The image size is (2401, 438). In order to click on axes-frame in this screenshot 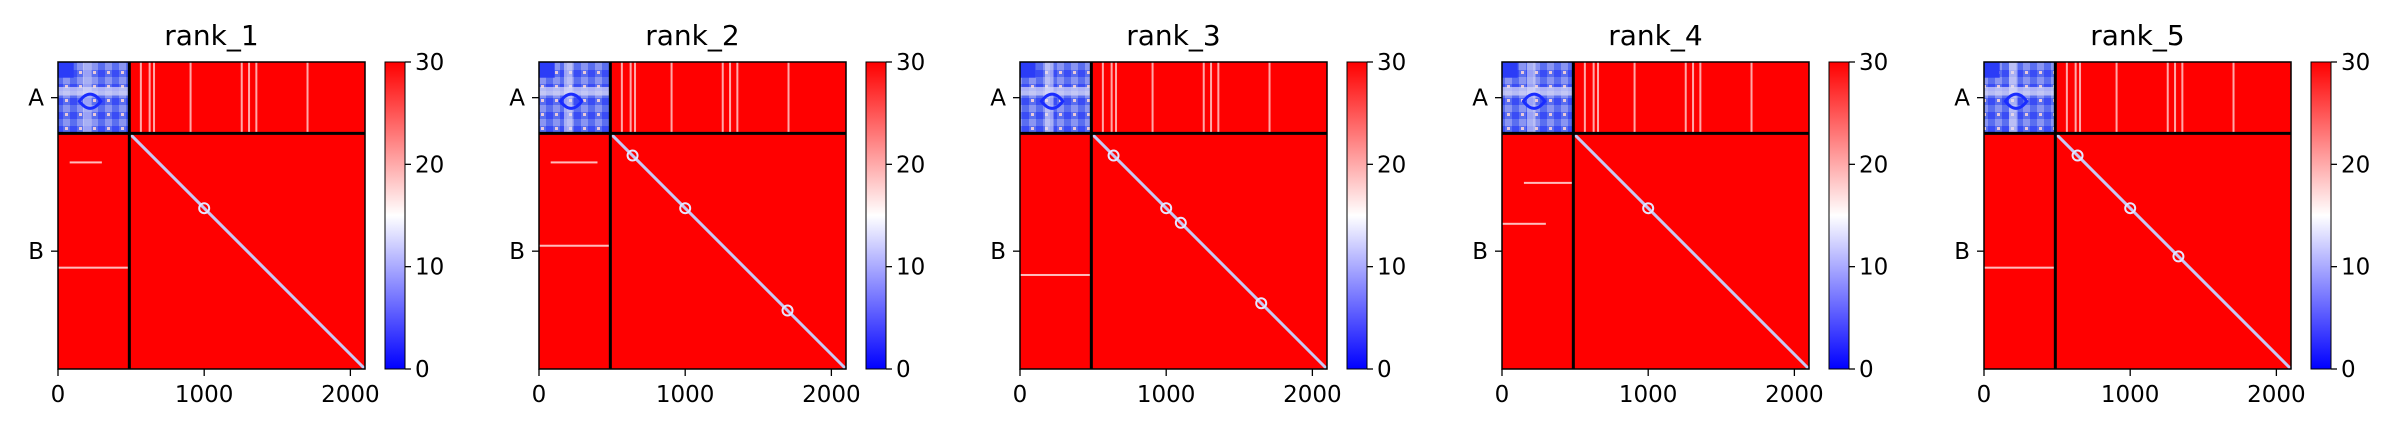, I will do `click(1173, 215)`.